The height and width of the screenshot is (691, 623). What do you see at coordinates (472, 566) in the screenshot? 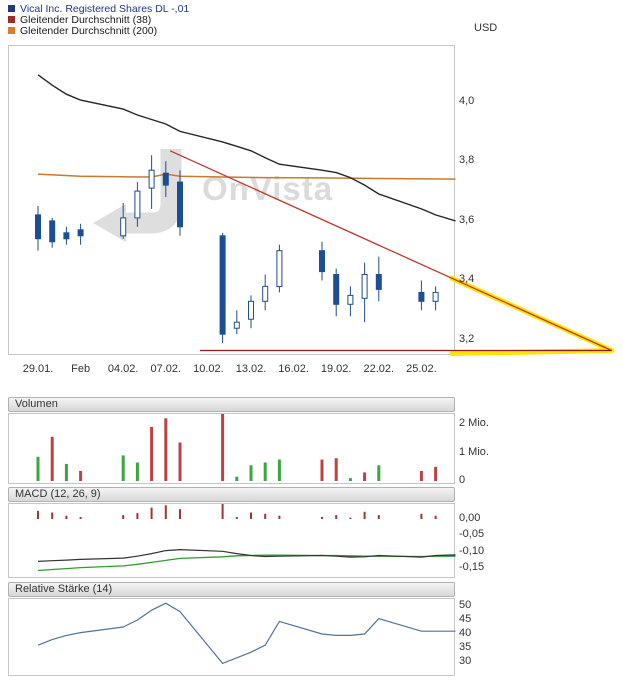
I see `macd-axis-tick: -0,15` at bounding box center [472, 566].